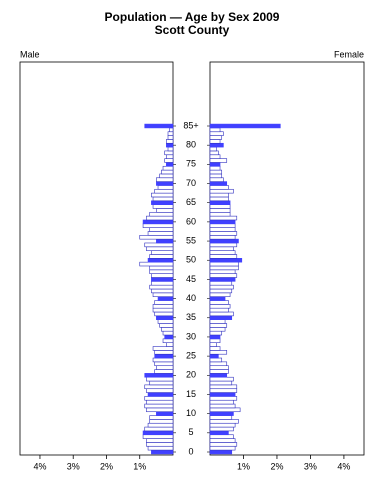 The width and height of the screenshot is (384, 480). What do you see at coordinates (192, 17) in the screenshot?
I see `chart-title: Population — Age by Sex 2009` at bounding box center [192, 17].